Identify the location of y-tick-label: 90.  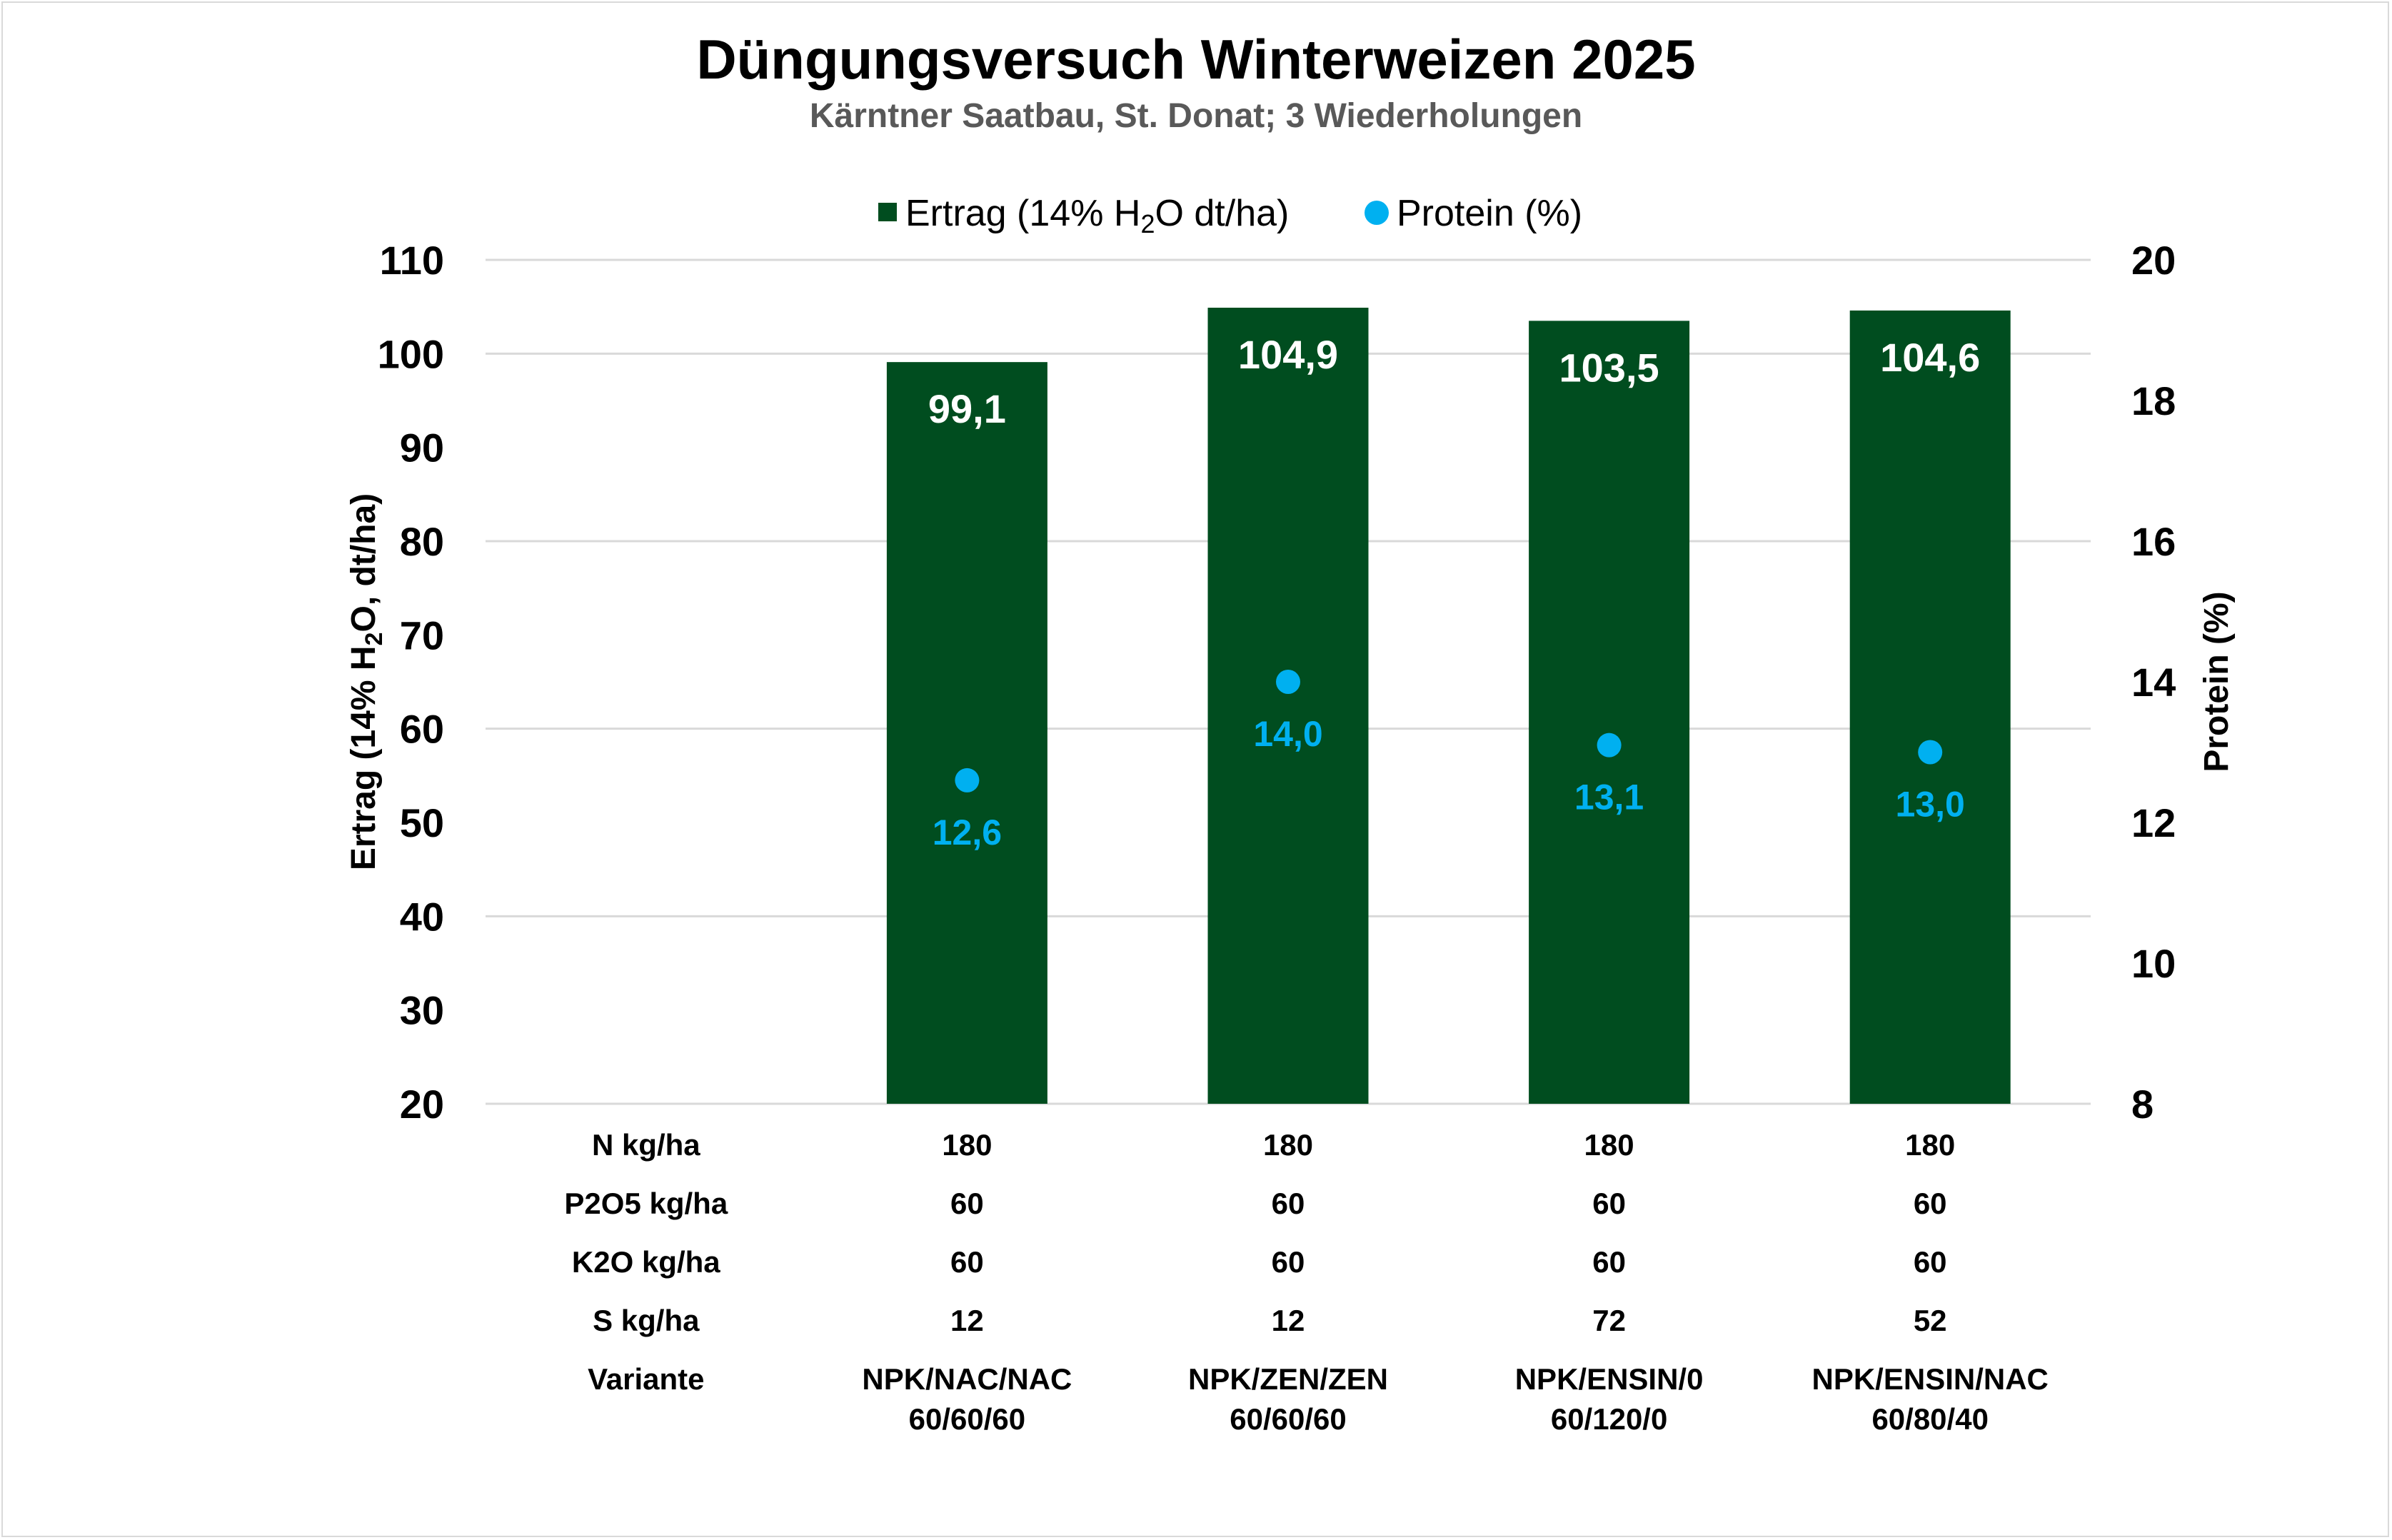
(422, 448).